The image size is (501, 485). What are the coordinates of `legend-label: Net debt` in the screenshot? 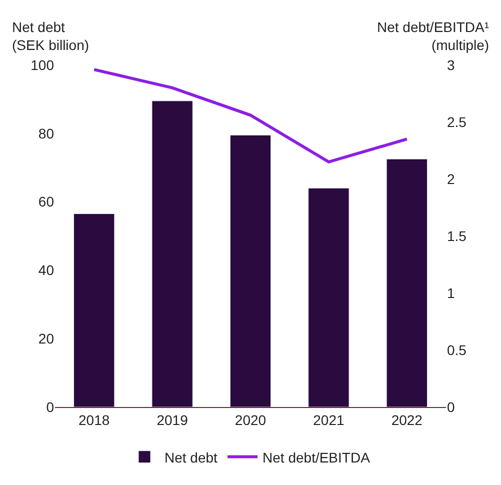 It's located at (191, 457).